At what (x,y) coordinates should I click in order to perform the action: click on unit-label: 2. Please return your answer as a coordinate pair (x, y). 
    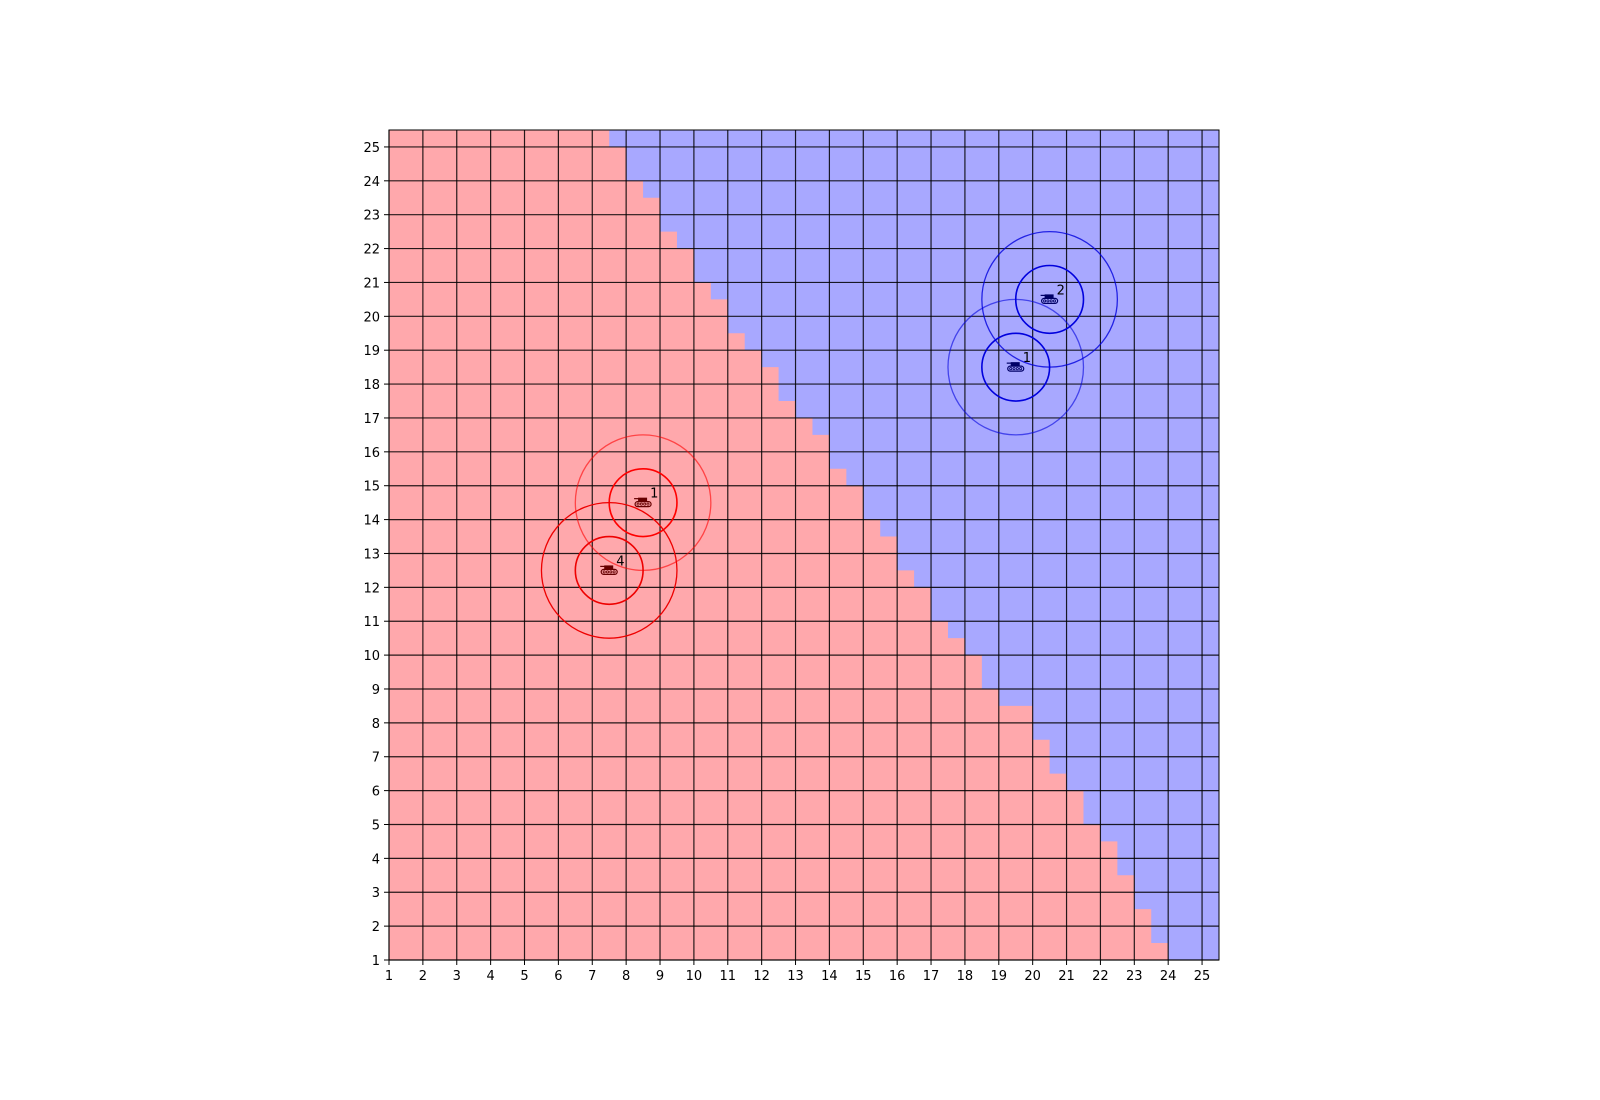
    Looking at the image, I should click on (1061, 290).